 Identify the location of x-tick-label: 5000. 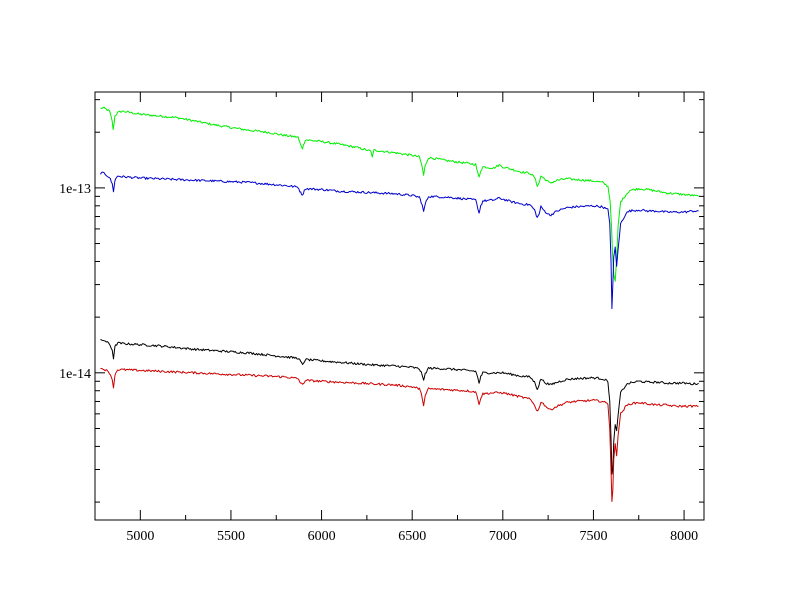
(140, 536).